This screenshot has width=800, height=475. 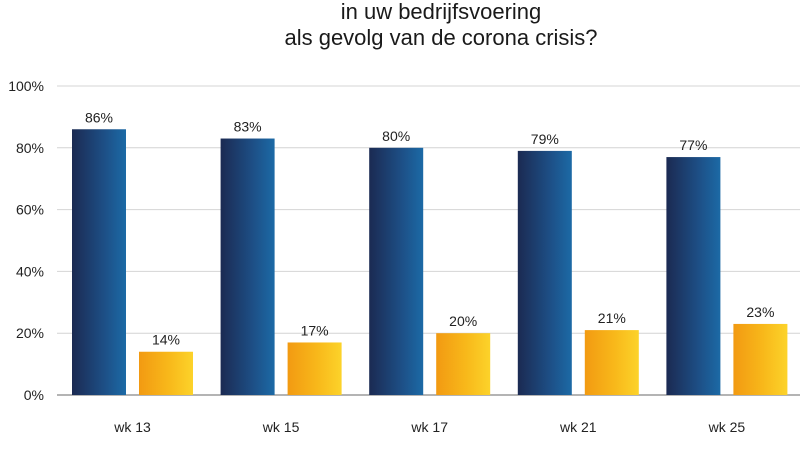 What do you see at coordinates (30, 210) in the screenshot?
I see `y-tick-label: 60%` at bounding box center [30, 210].